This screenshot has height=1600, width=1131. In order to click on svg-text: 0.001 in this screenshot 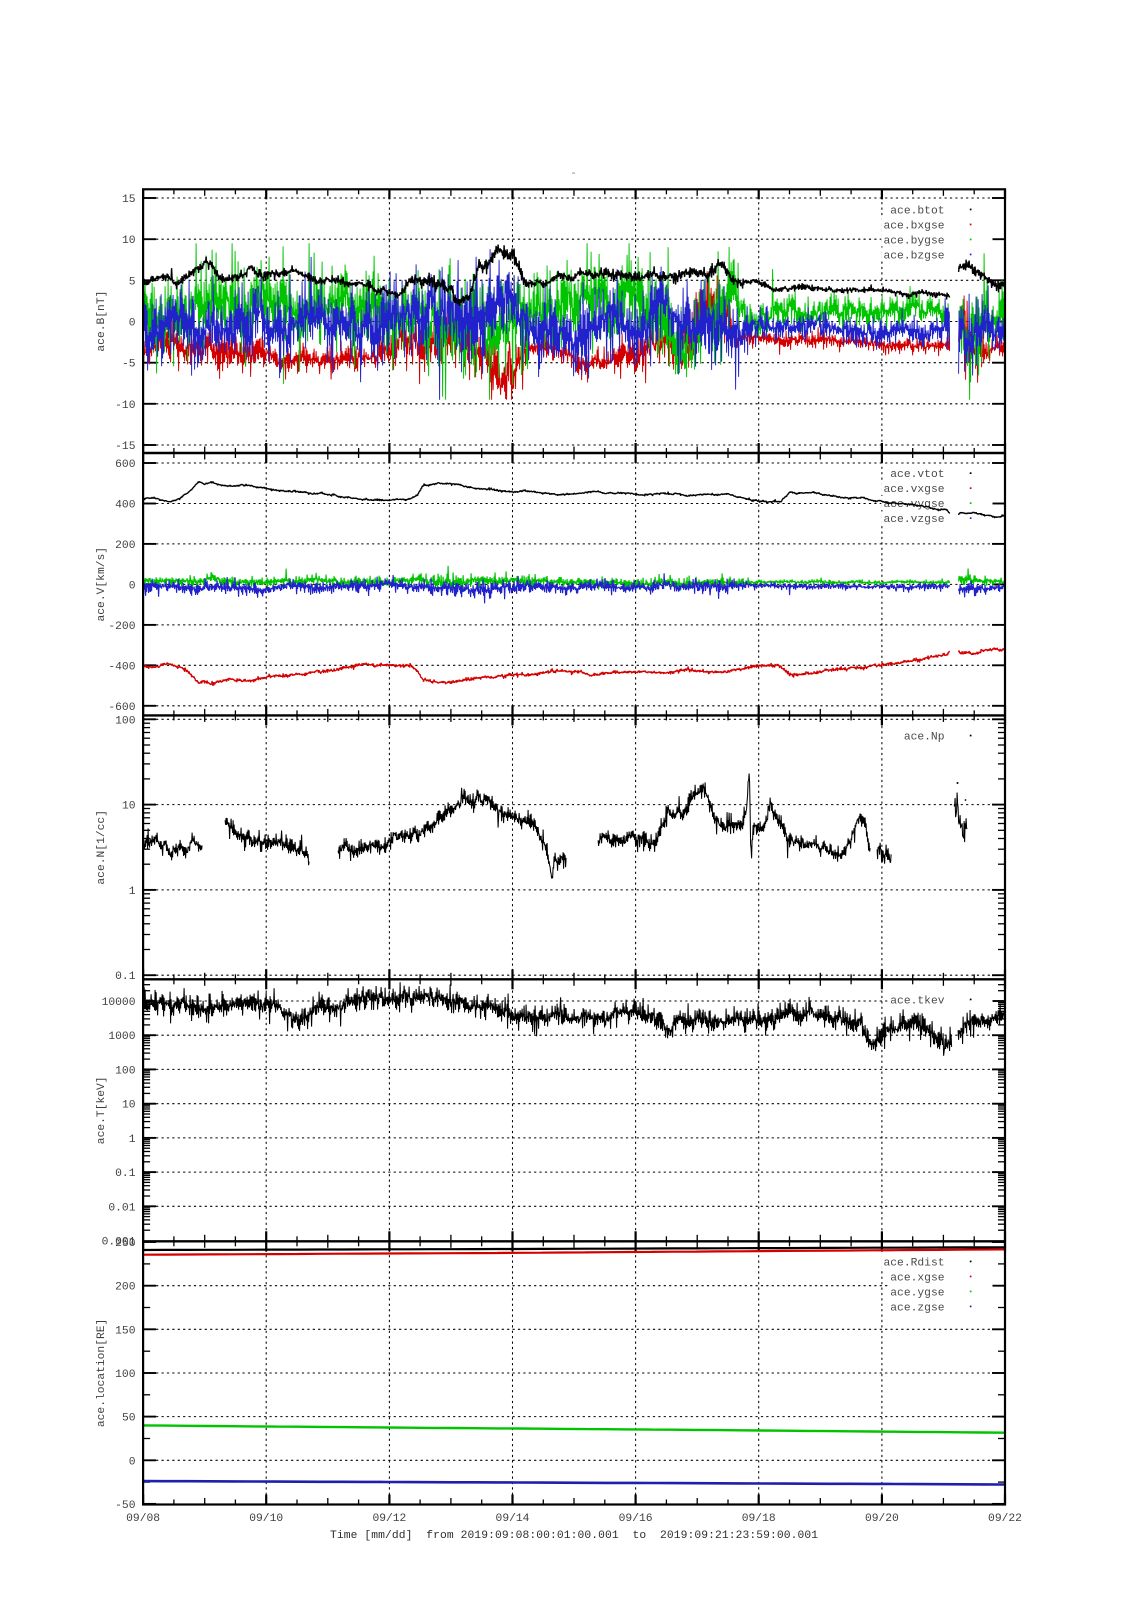, I will do `click(119, 1243)`.